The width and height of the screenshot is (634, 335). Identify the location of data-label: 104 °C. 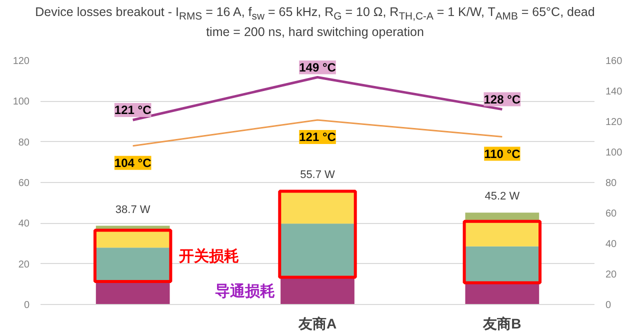
(133, 163).